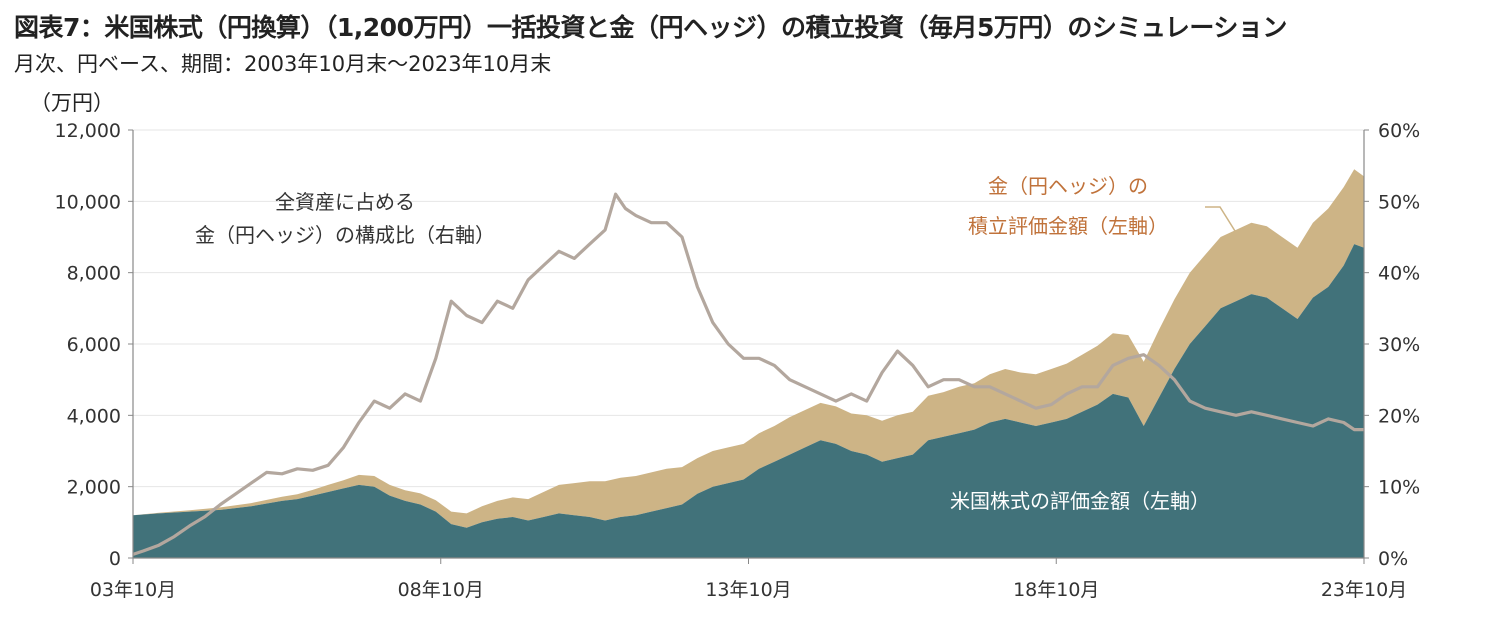 The image size is (1495, 617). Describe the element at coordinates (441, 590) in the screenshot. I see `x-tick-label: 08年10月` at that location.